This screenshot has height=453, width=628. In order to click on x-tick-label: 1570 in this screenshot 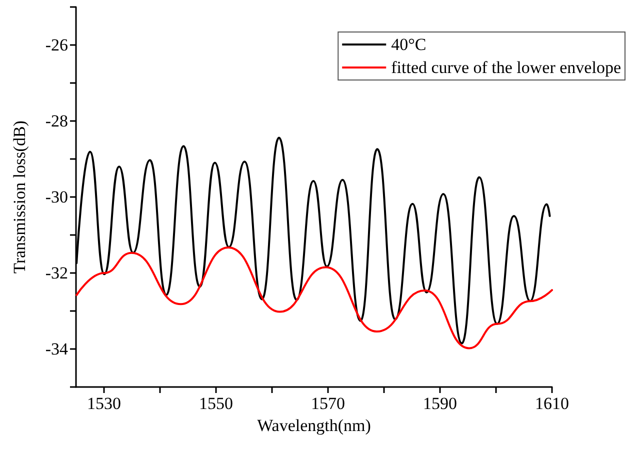, I will do `click(328, 403)`.